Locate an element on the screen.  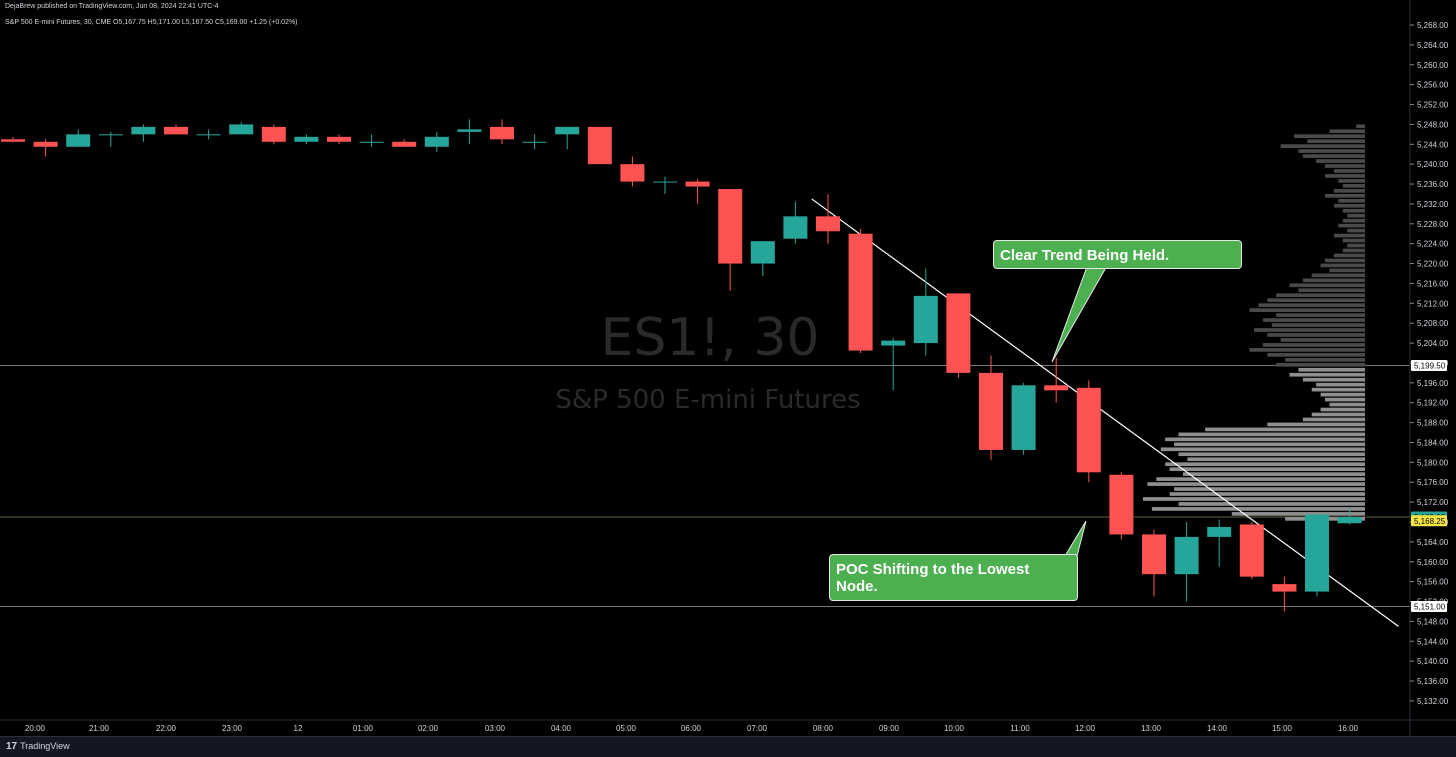
poc-callout: POC Shifting to the Lowest Node. is located at coordinates (953, 577).